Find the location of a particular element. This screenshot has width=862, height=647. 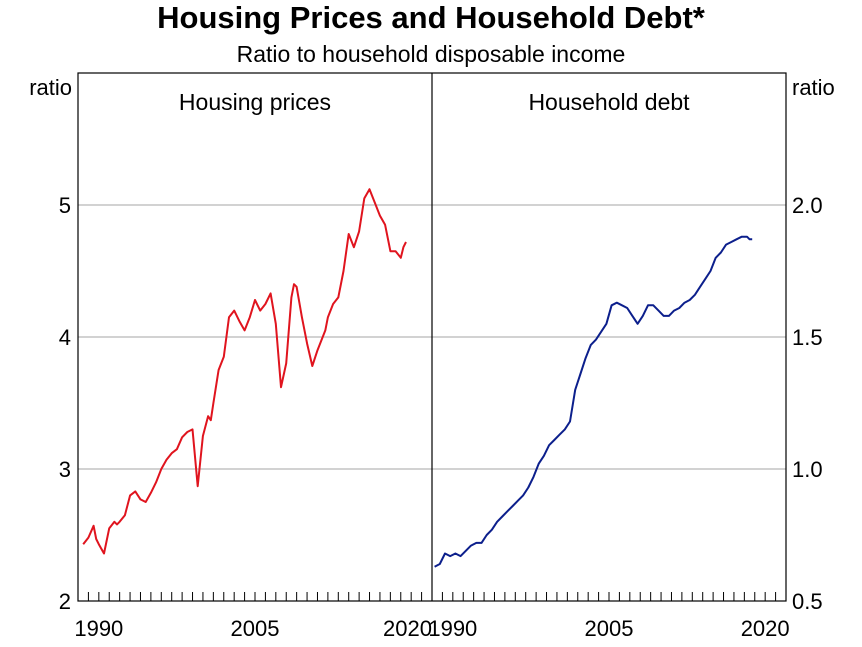

panel-2-title: Household debt is located at coordinates (609, 102).